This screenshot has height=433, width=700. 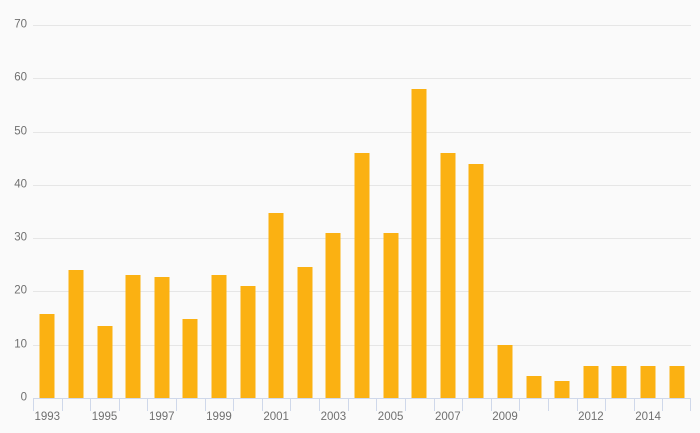 What do you see at coordinates (534, 386) in the screenshot?
I see `bar-2010` at bounding box center [534, 386].